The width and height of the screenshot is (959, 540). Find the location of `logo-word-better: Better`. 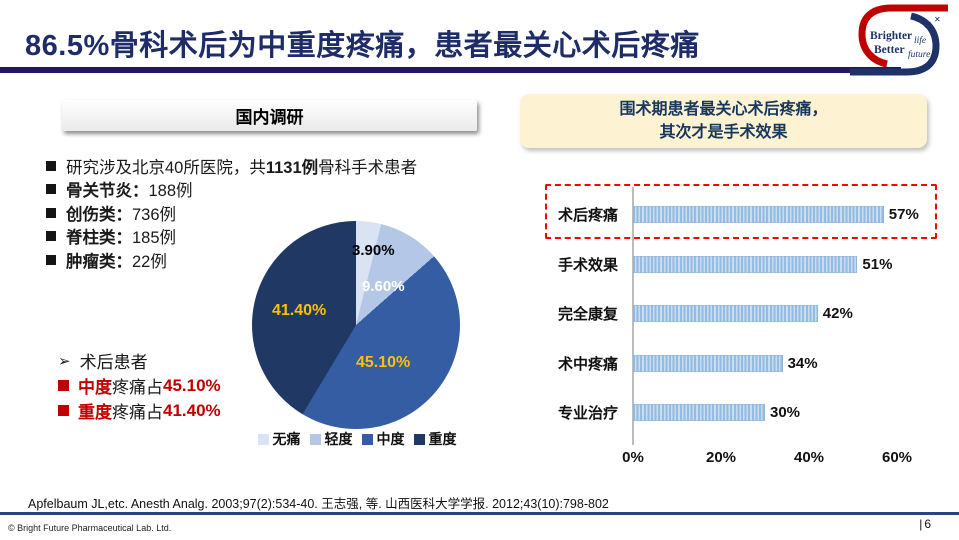

logo-word-better: Better is located at coordinates (889, 50).